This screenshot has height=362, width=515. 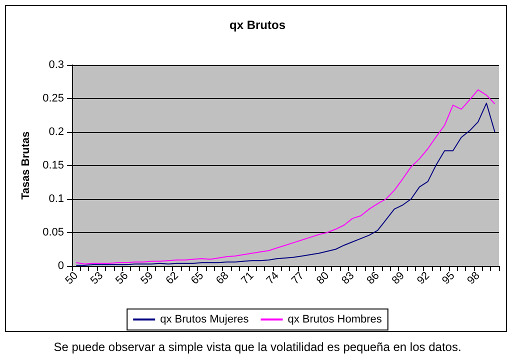 What do you see at coordinates (53, 98) in the screenshot?
I see `y-tick-label: 0.25` at bounding box center [53, 98].